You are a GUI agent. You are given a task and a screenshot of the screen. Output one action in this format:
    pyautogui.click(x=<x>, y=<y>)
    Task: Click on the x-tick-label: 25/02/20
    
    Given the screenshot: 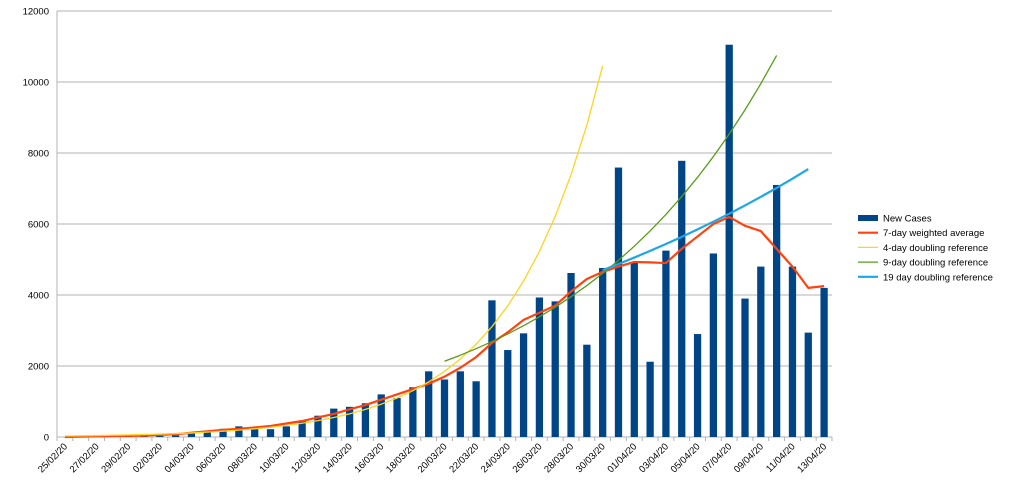 What is the action you would take?
    pyautogui.click(x=53, y=458)
    